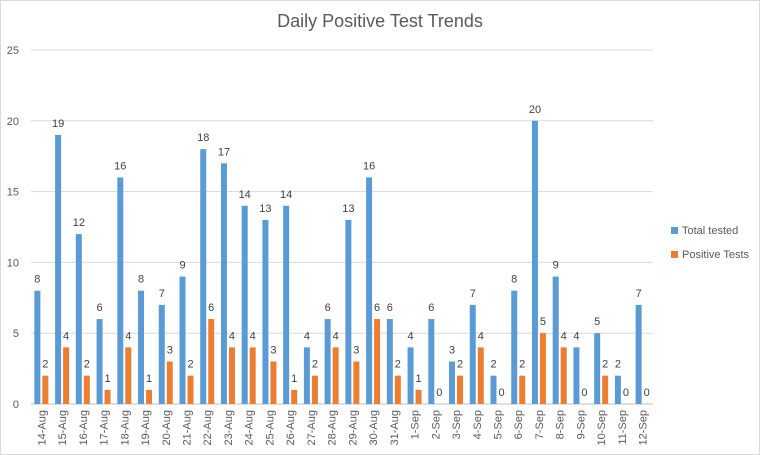 This screenshot has height=455, width=760. What do you see at coordinates (16, 405) in the screenshot?
I see `y-tick-label: 0` at bounding box center [16, 405].